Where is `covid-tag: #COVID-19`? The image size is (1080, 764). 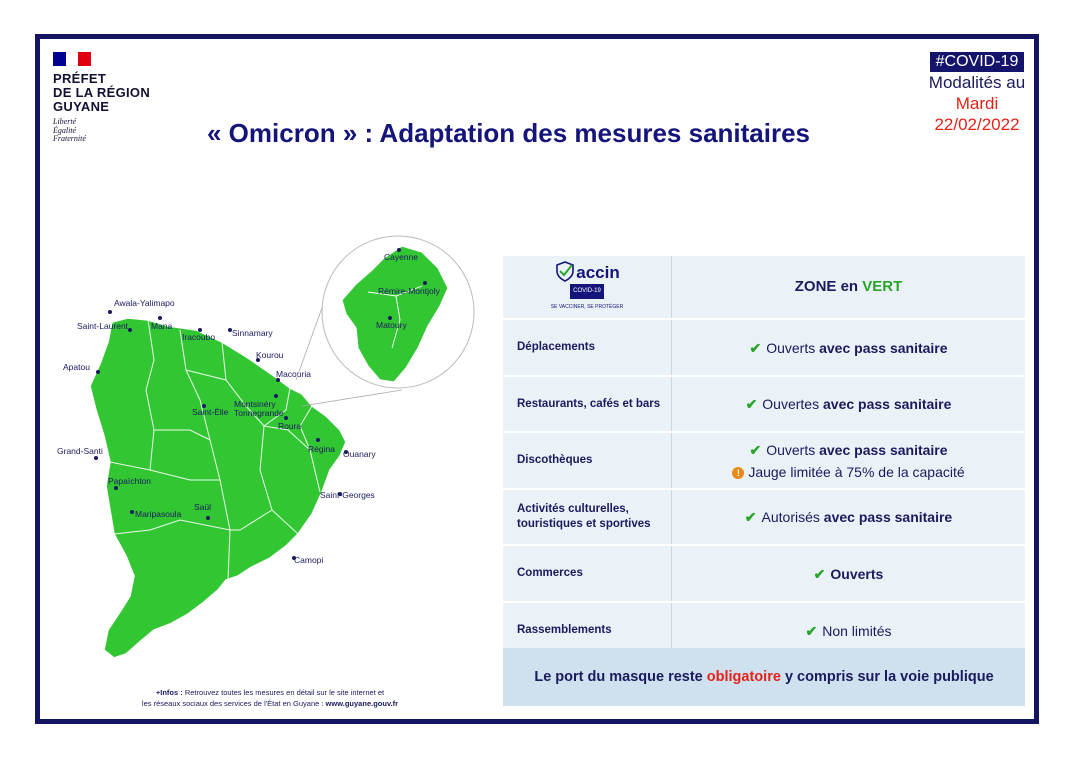
covid-tag: #COVID-19 is located at coordinates (977, 62).